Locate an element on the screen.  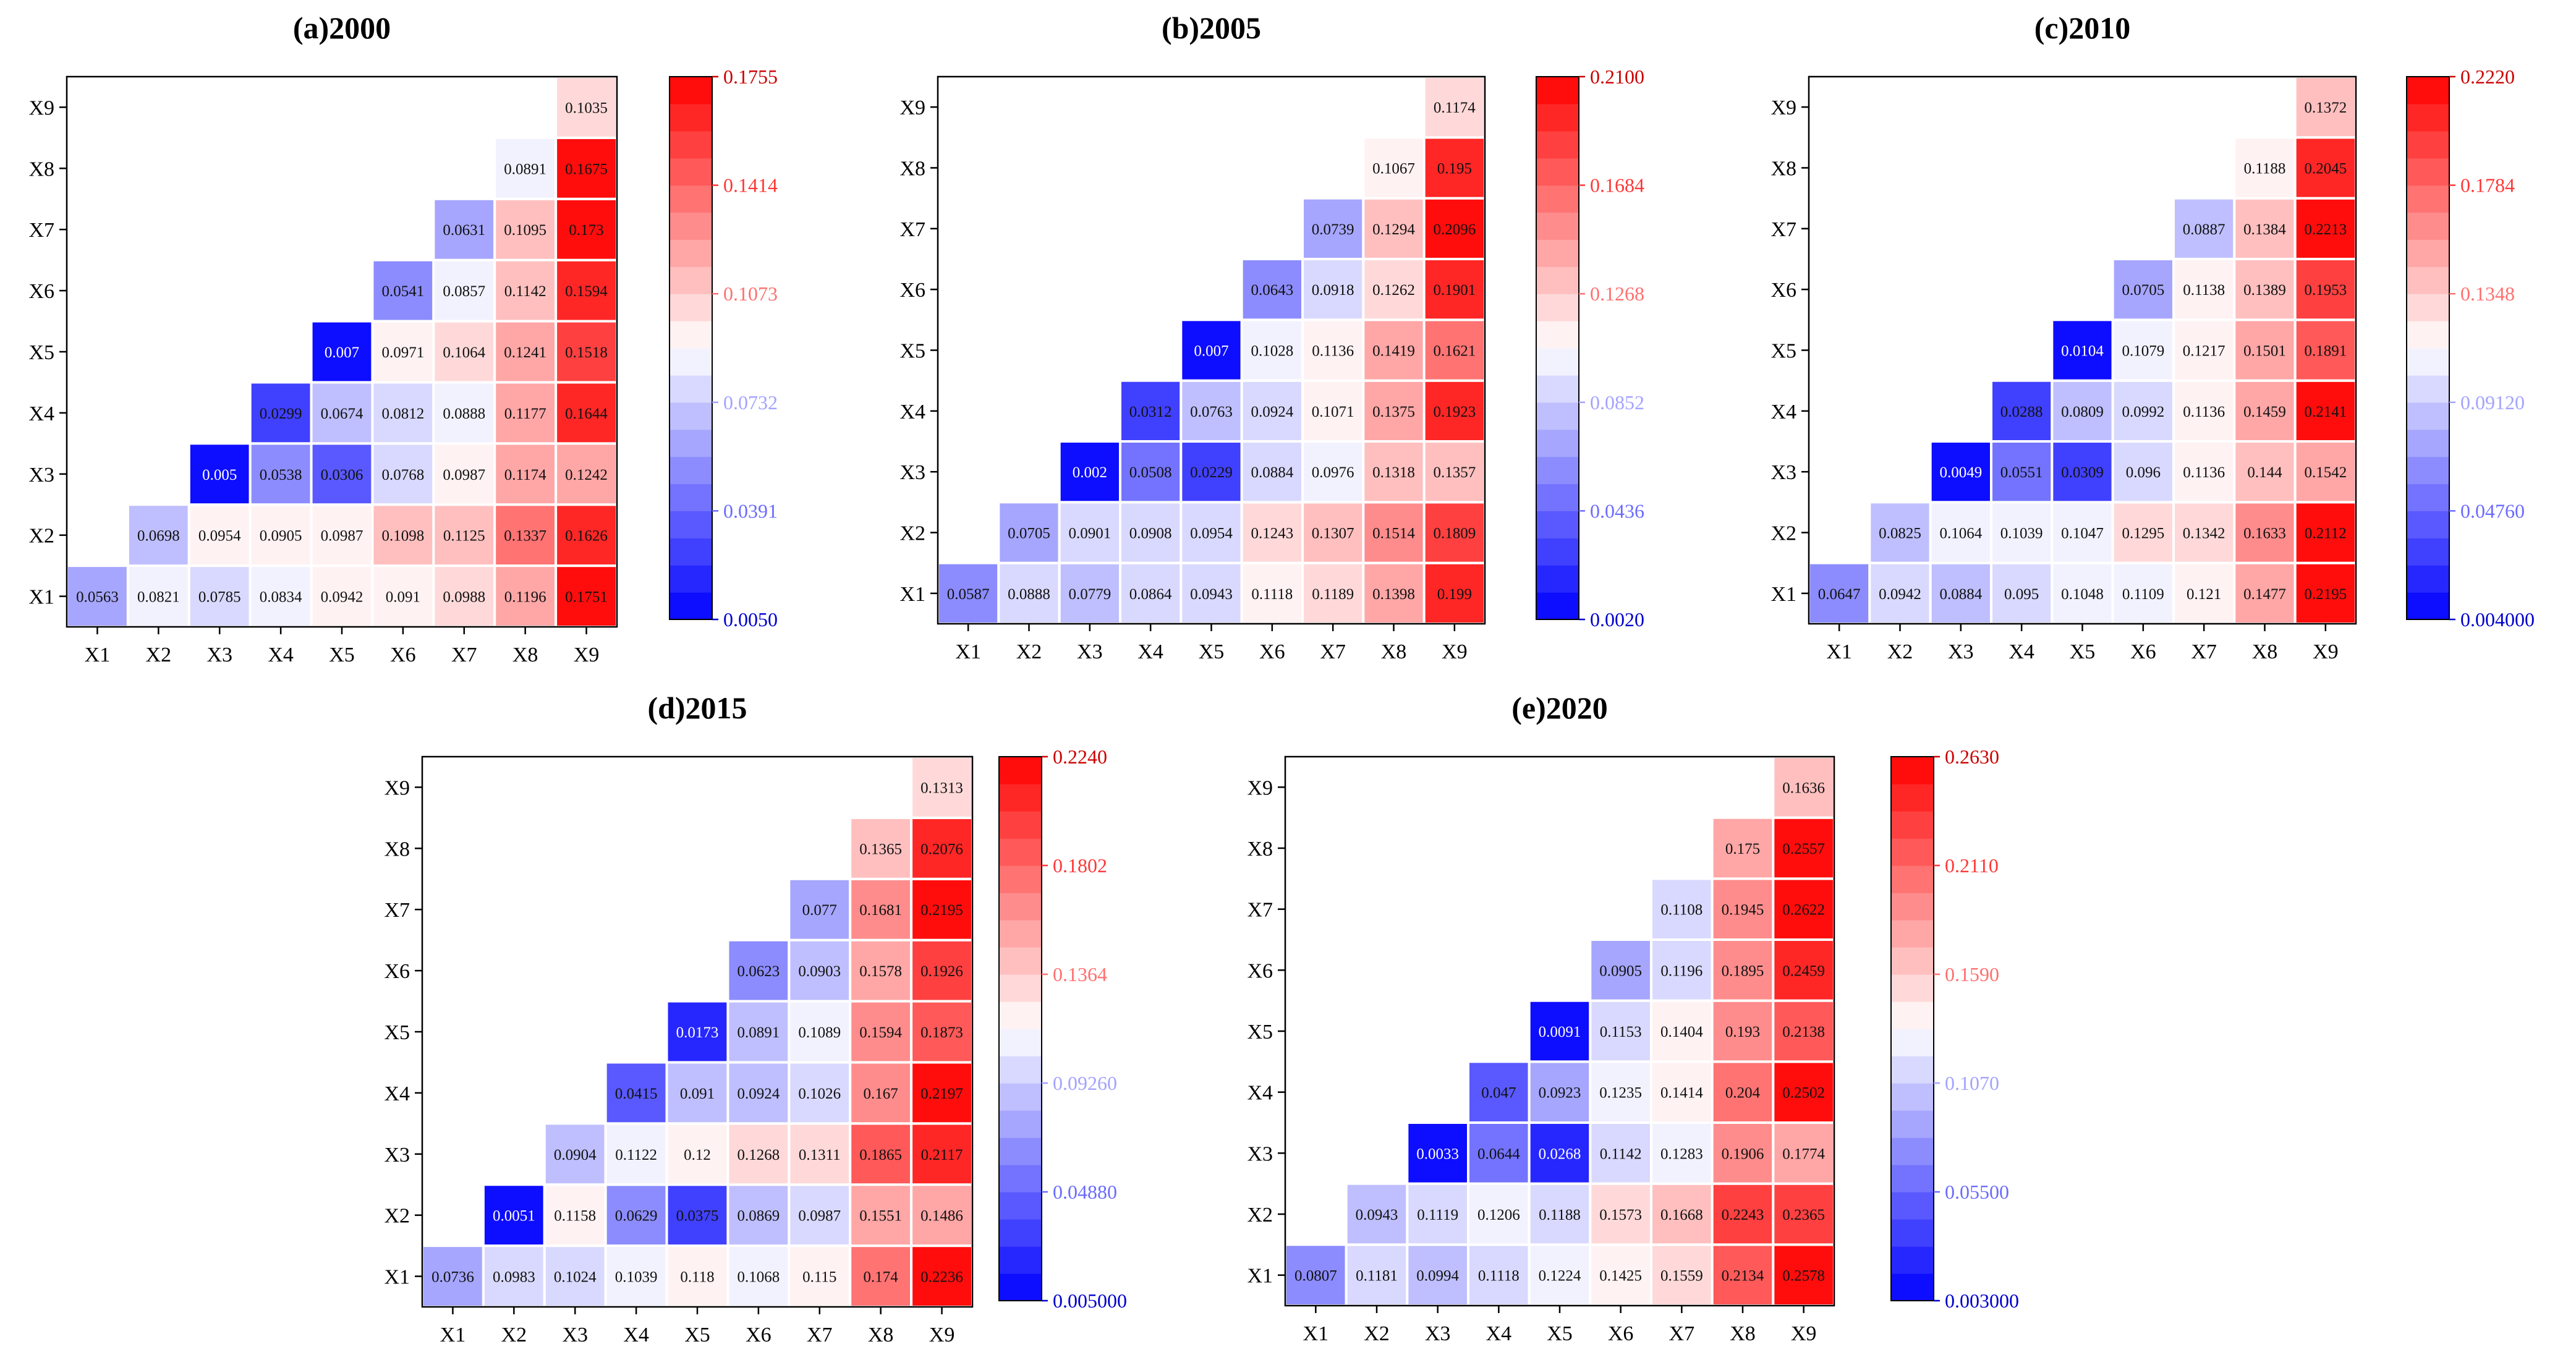
cell-value-label: 0.1873 is located at coordinates (941, 1032).